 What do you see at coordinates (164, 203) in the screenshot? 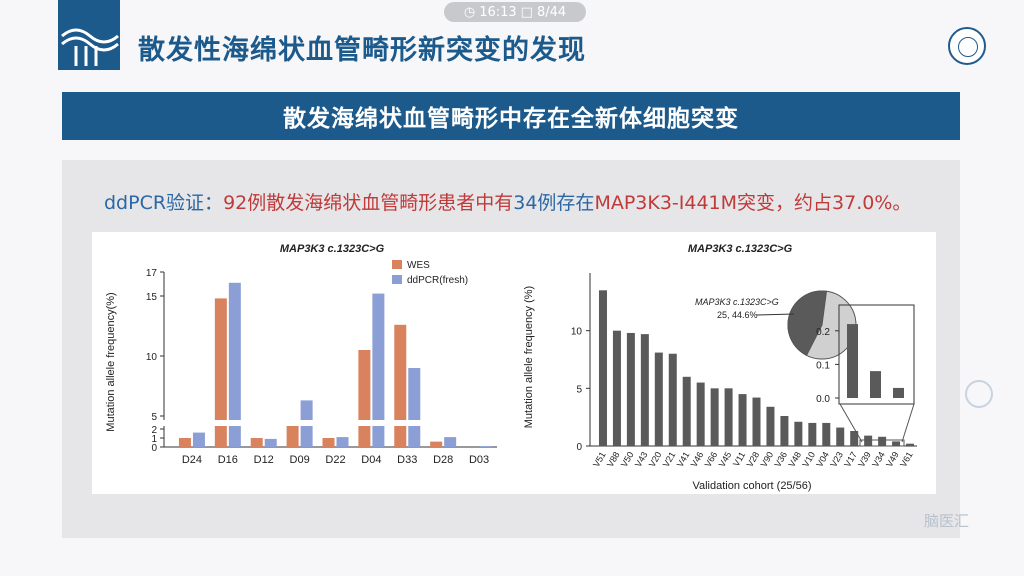
I see `statement-prefix: ddPCR验证：` at bounding box center [164, 203].